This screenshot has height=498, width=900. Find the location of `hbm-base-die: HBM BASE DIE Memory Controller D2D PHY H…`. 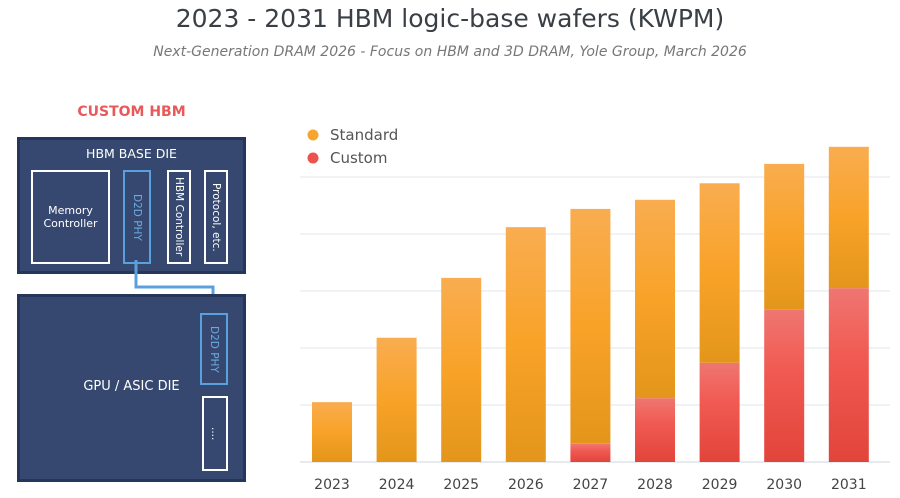

hbm-base-die: HBM BASE DIE Memory Controller D2D PHY H… is located at coordinates (131, 205).